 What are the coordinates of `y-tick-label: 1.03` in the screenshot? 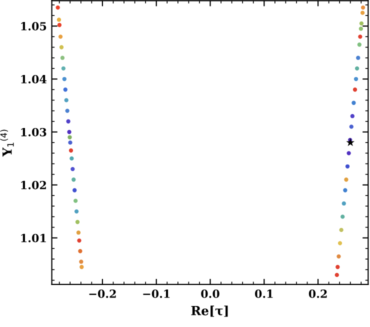 It's located at (33, 132).